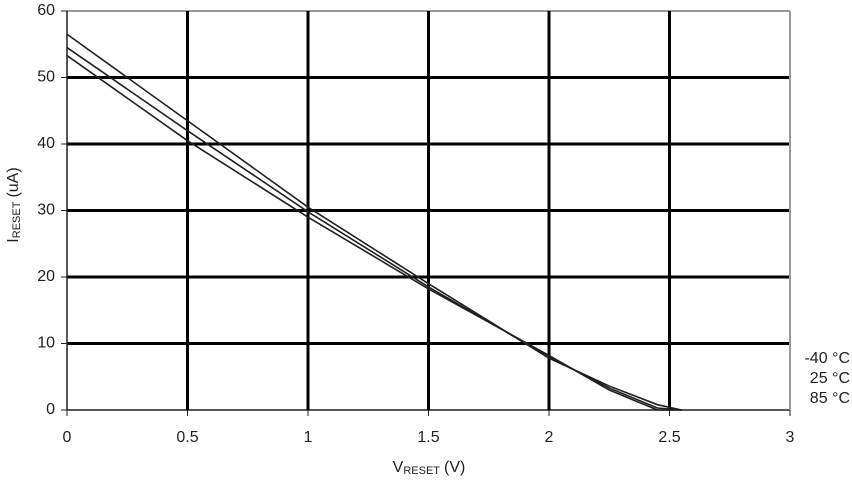  Describe the element at coordinates (46, 77) in the screenshot. I see `y-tick-label: 50` at that location.